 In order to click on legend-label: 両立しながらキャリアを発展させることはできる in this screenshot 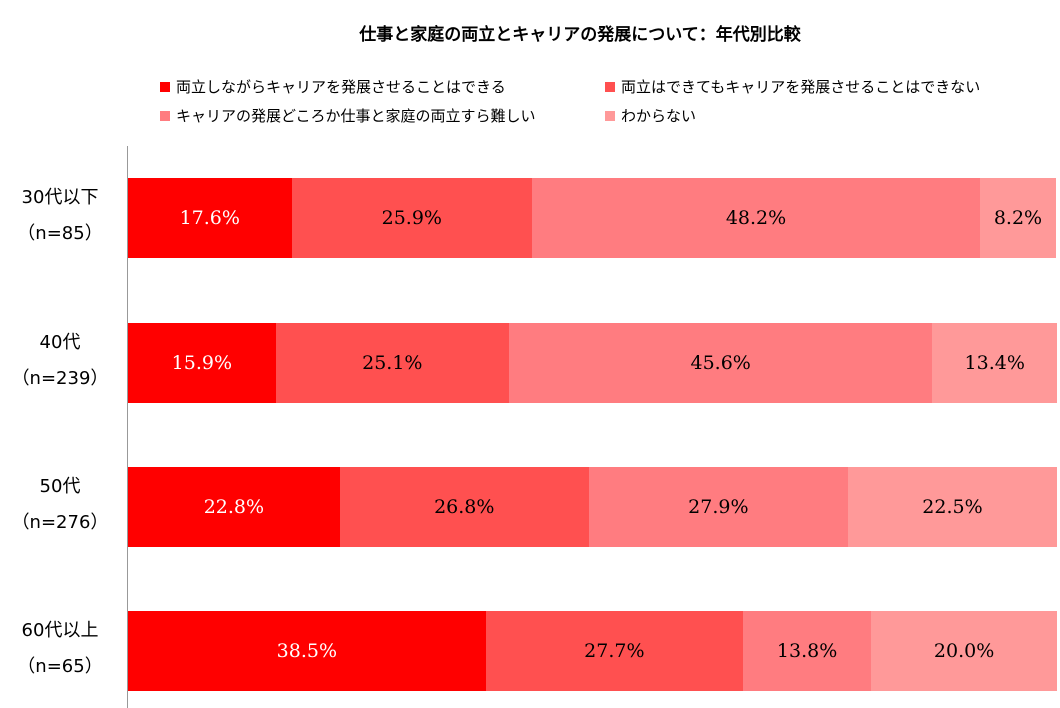, I will do `click(341, 87)`.